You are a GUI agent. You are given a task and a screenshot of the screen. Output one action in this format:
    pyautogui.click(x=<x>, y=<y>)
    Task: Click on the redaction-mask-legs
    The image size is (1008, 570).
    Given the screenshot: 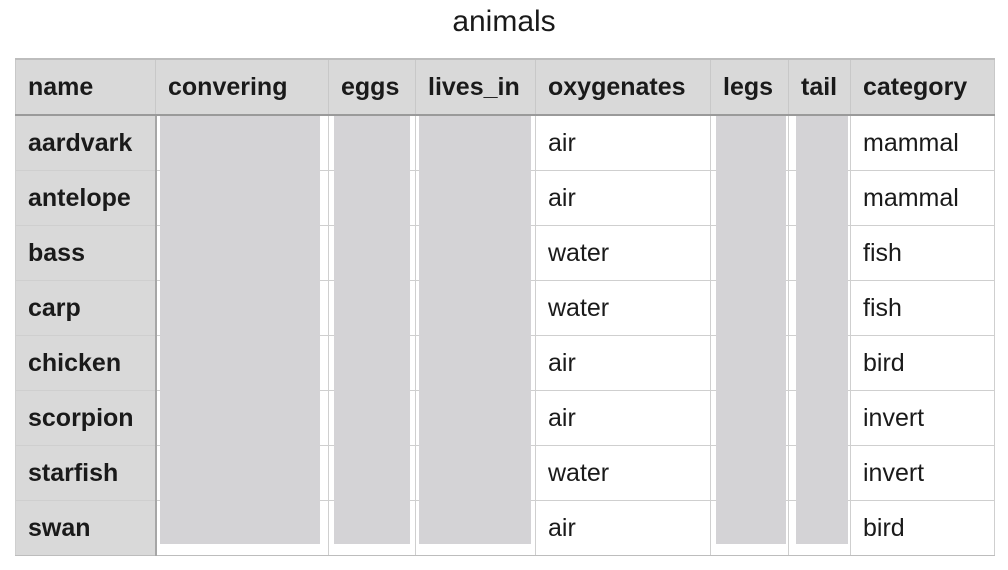 What is the action you would take?
    pyautogui.click(x=751, y=330)
    